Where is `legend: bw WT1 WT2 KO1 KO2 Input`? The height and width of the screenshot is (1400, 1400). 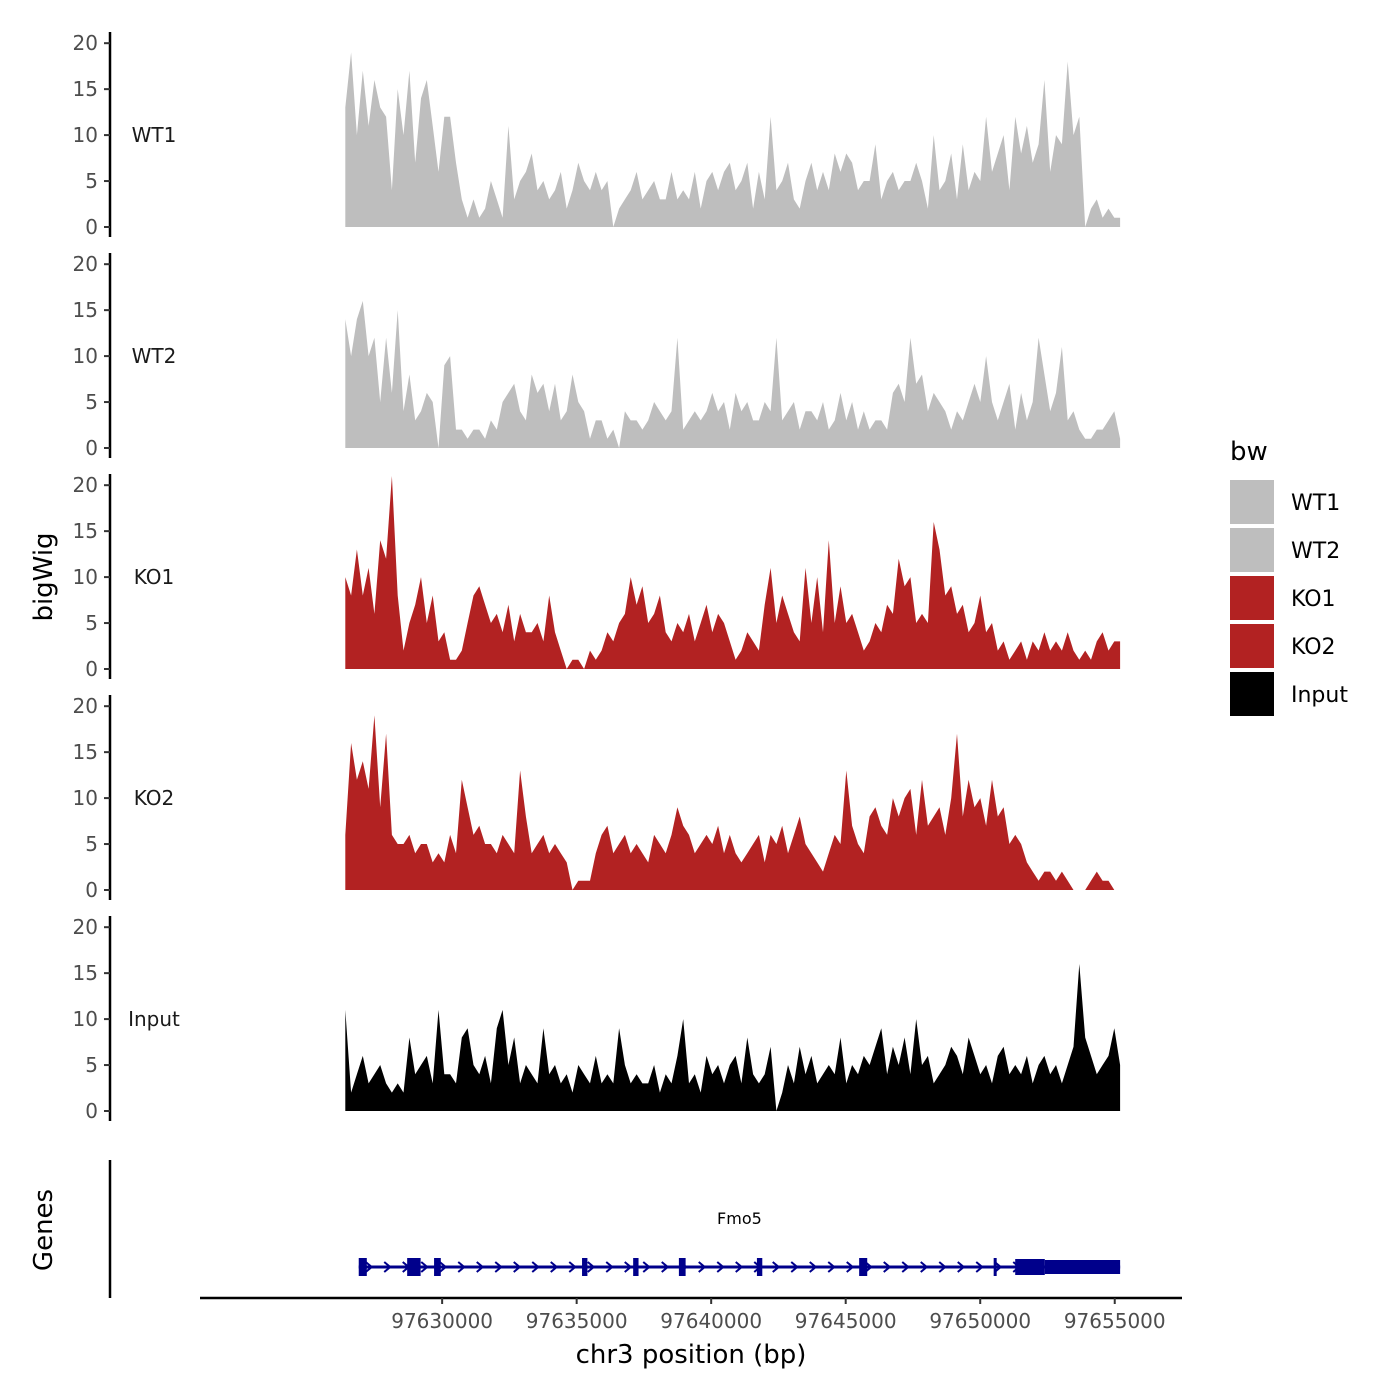 legend: bw WT1 WT2 KO1 KO2 Input is located at coordinates (1289, 576).